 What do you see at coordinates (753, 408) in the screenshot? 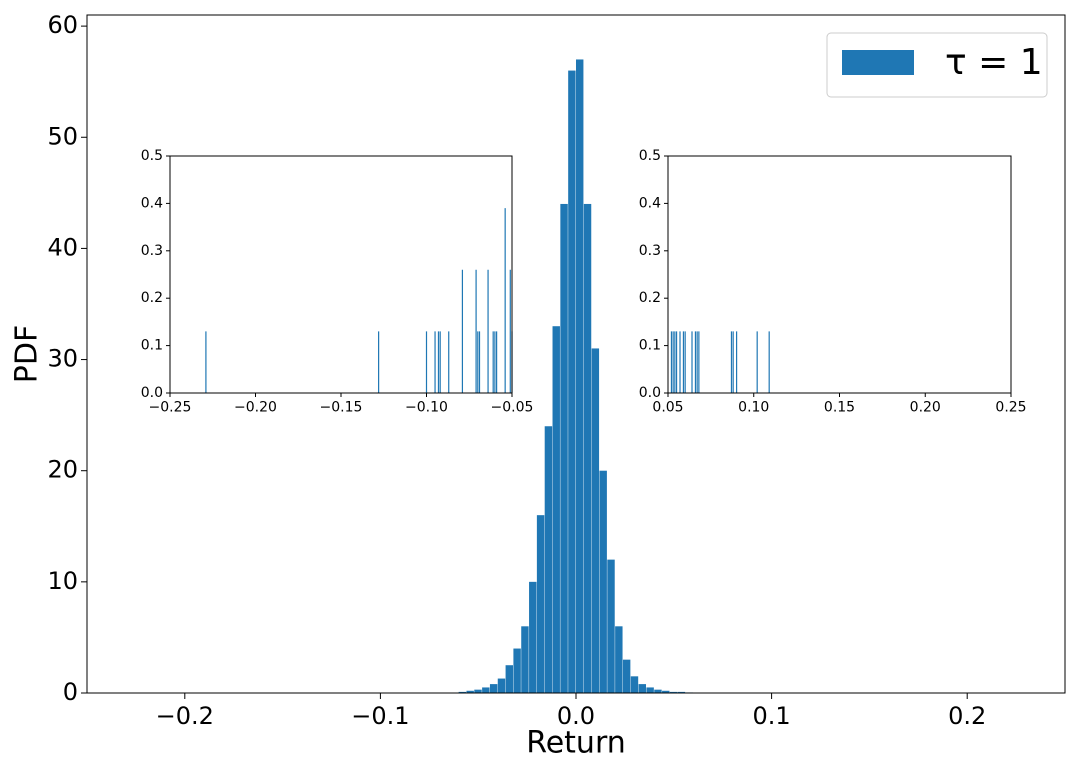
I see `x-tick-label: 0.10` at bounding box center [753, 408].